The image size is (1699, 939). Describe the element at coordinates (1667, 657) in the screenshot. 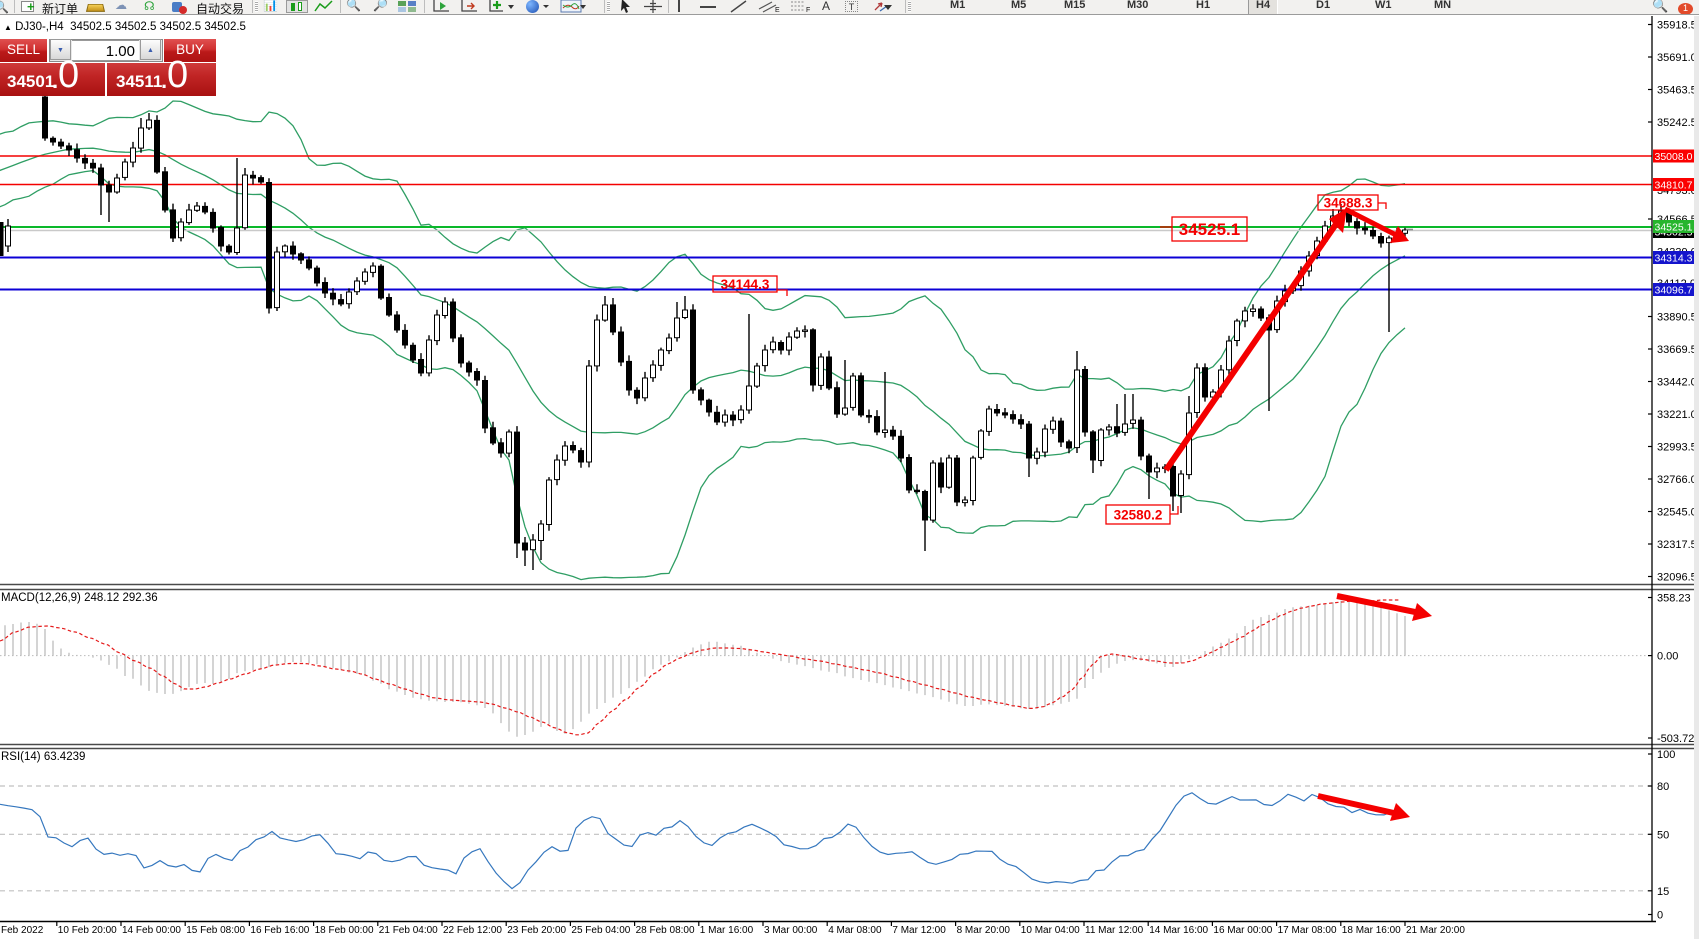

I see `svg-text: 0.00` at that location.